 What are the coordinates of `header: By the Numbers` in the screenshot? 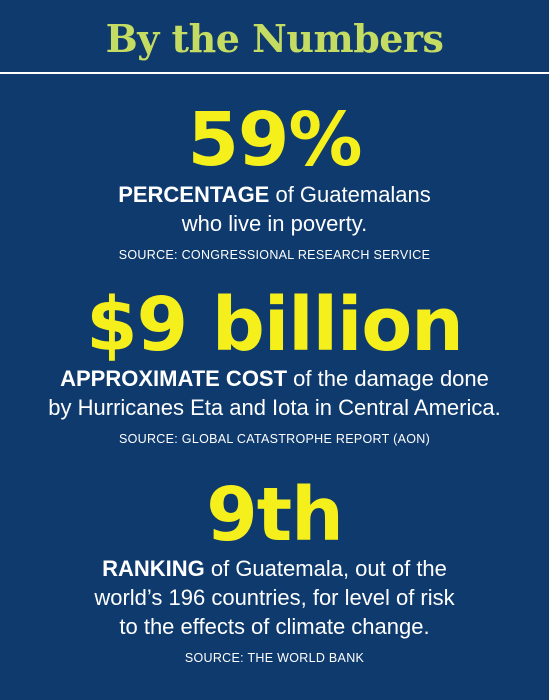 It's located at (274, 37).